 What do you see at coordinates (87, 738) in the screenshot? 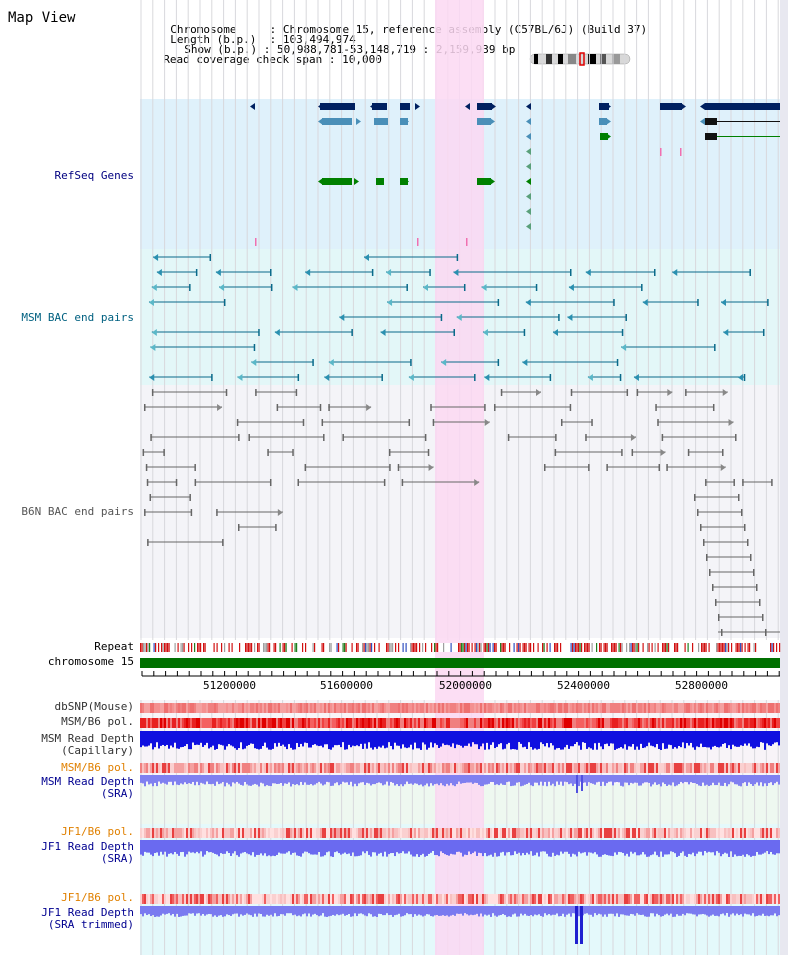
I see `track-label-msm-depth-capillary: MSM Read Depth` at bounding box center [87, 738].